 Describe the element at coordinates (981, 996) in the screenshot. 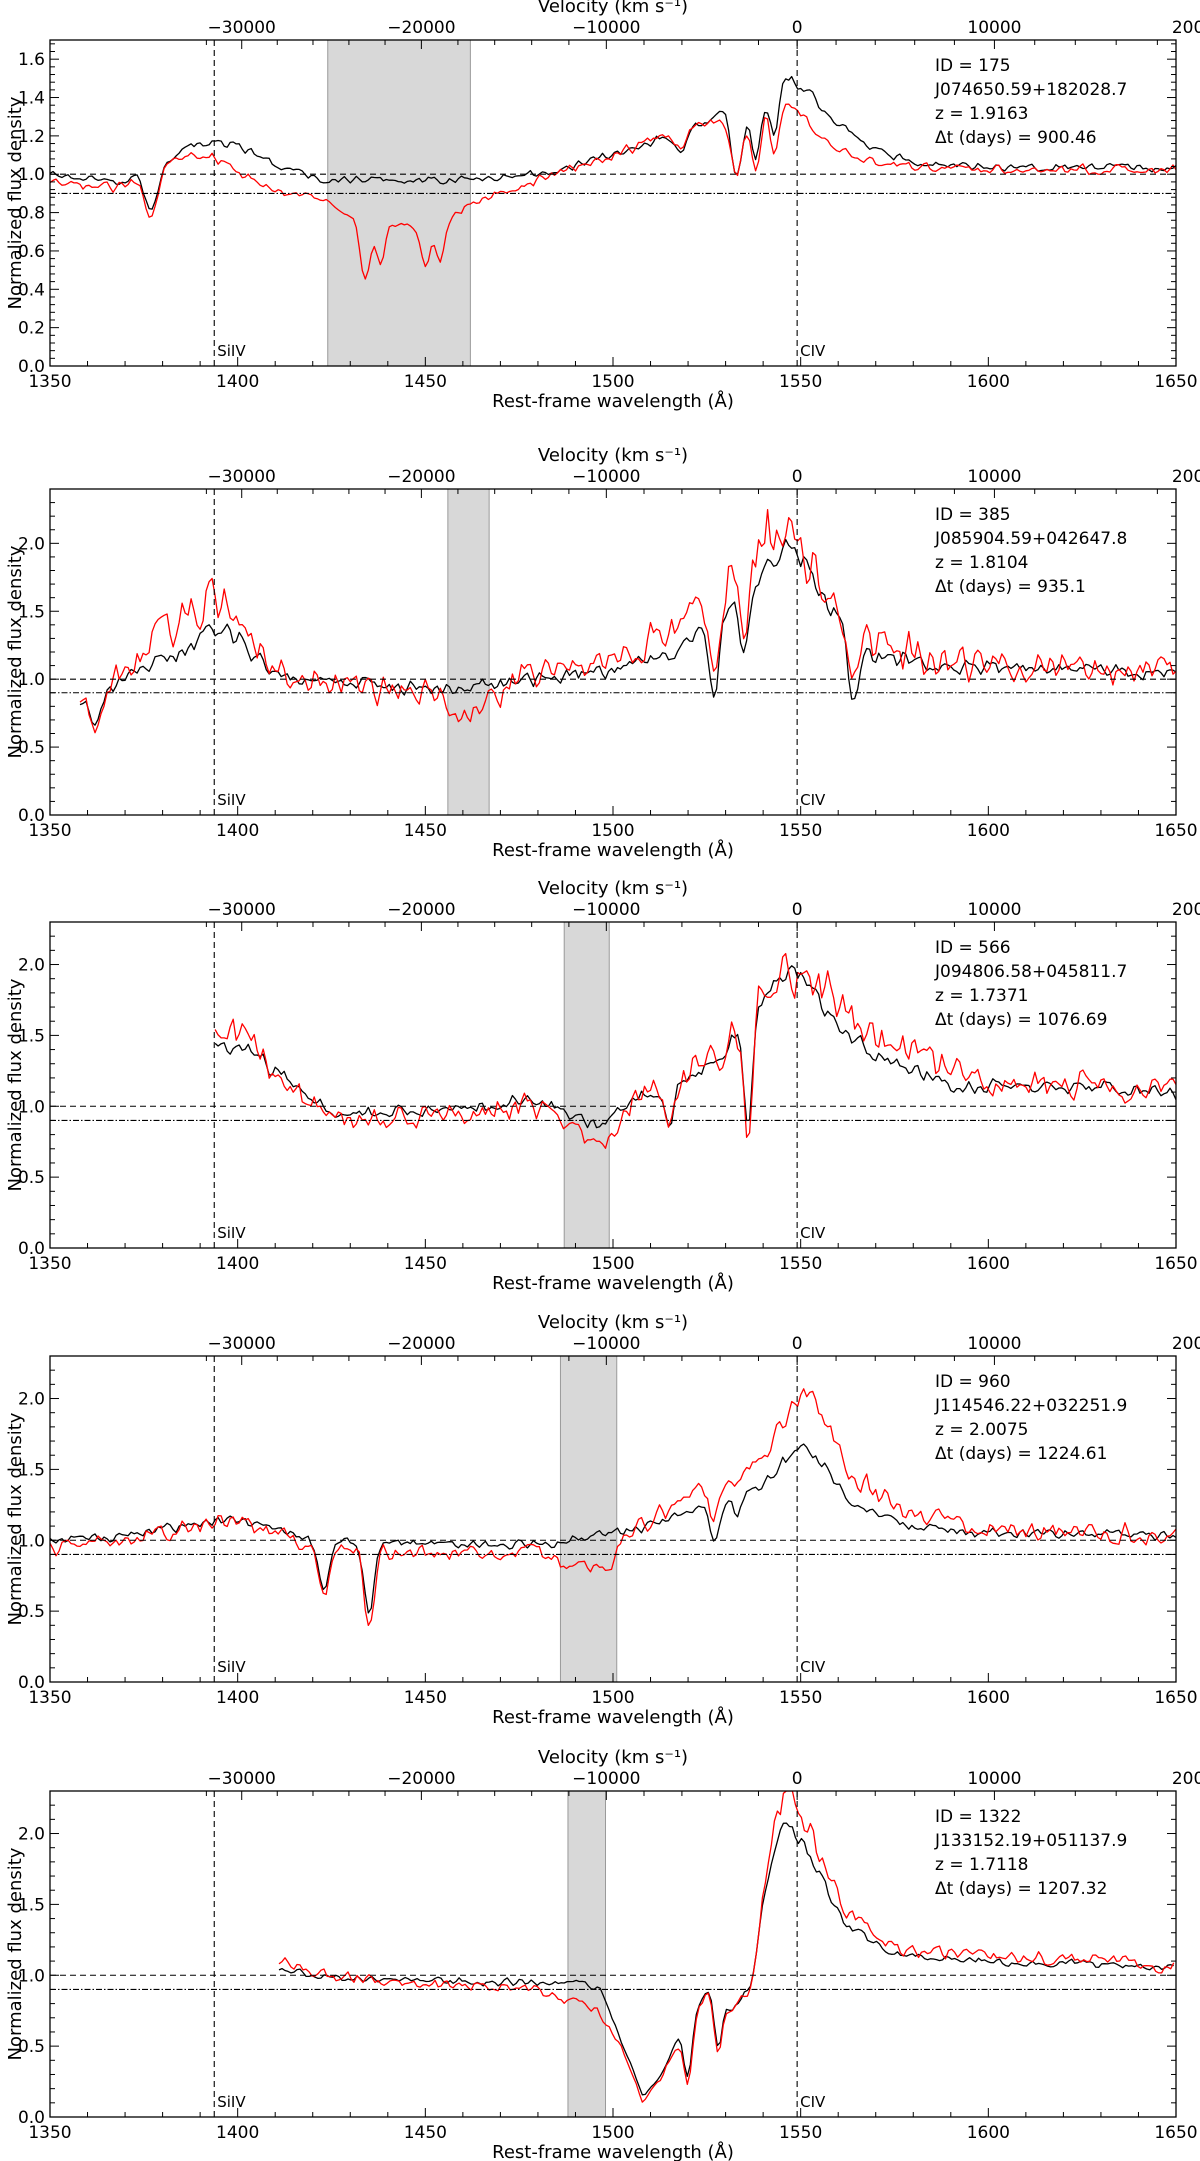

I see `redshift: z = 1.7371` at that location.